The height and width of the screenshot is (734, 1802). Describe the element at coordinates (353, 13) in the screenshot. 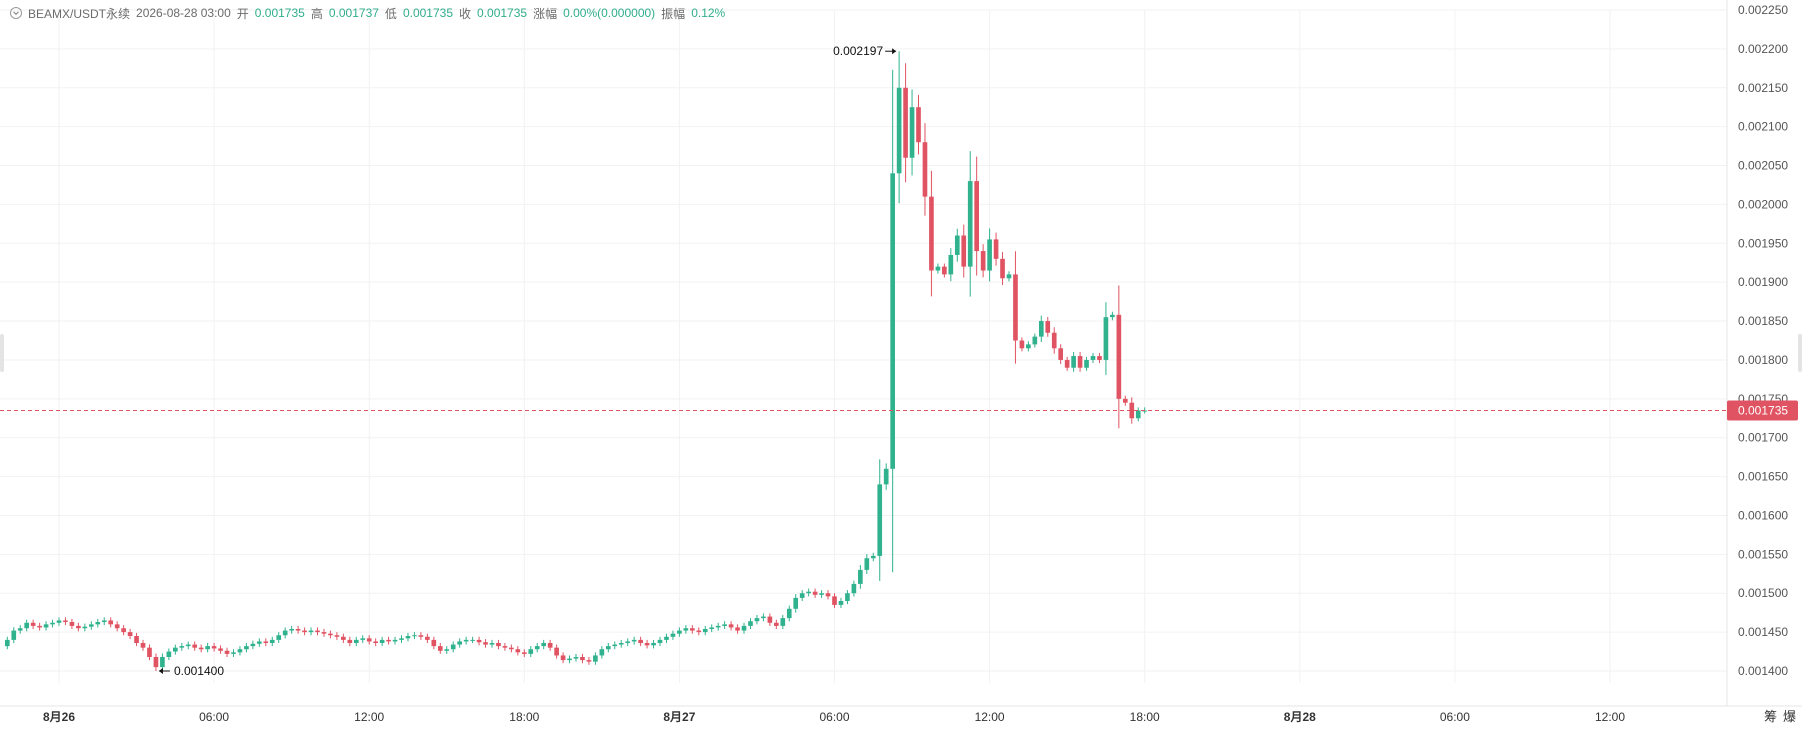

I see `high-value: 0.001737` at that location.